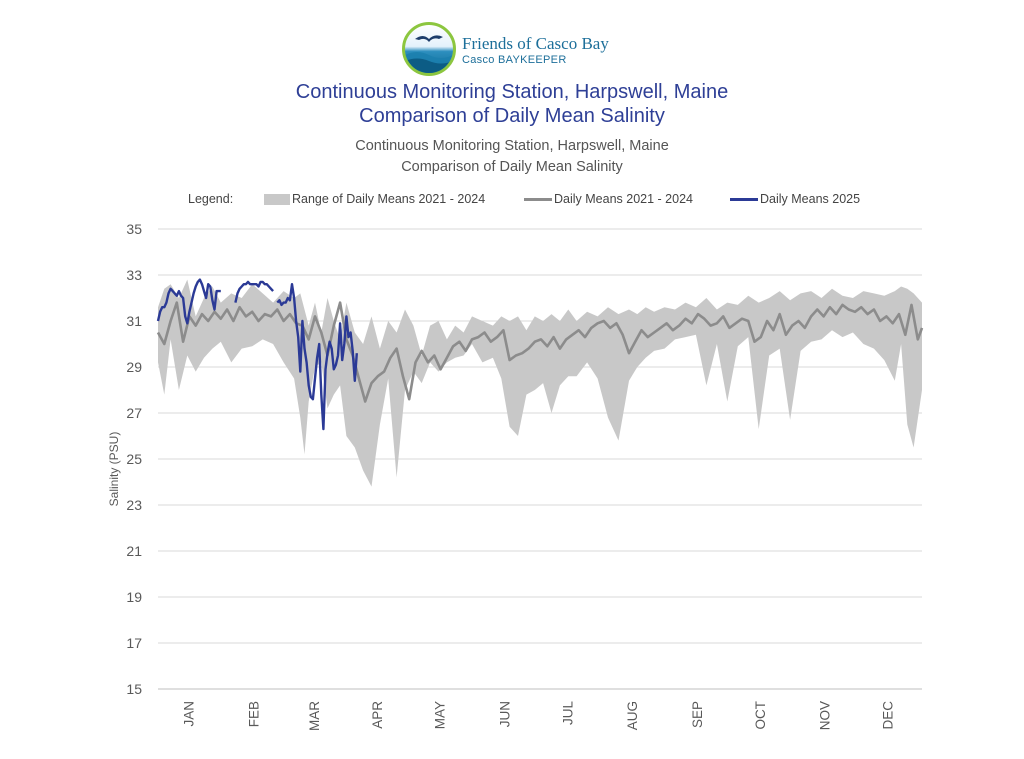  What do you see at coordinates (538, 199) in the screenshot?
I see `legend-swatch-mean` at bounding box center [538, 199].